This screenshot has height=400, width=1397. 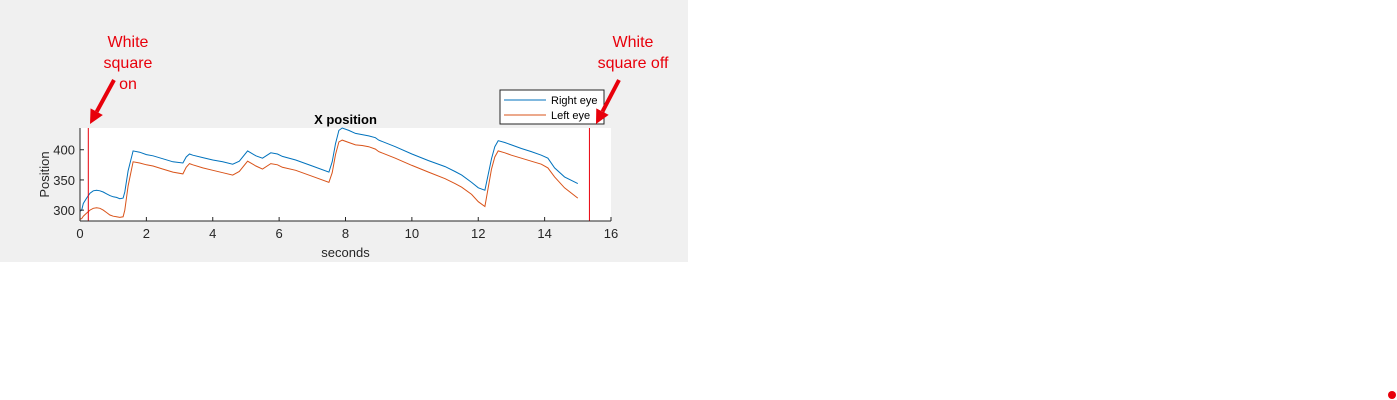 What do you see at coordinates (96, 116) in the screenshot?
I see `arrow-white-square-on-head` at bounding box center [96, 116].